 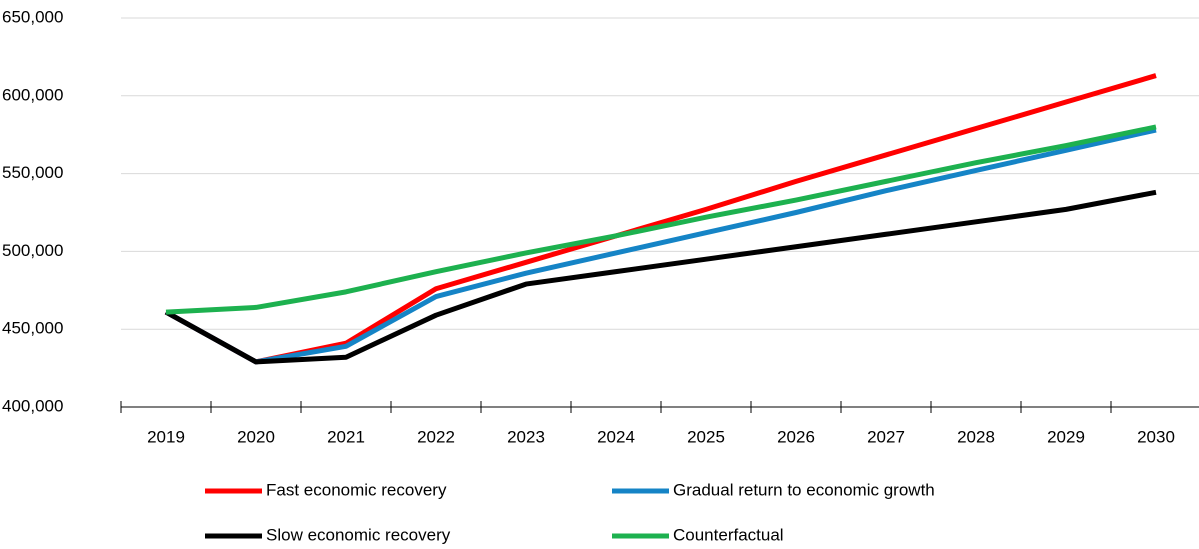 I want to click on y-tick-label: 550,000, so click(x=32, y=172).